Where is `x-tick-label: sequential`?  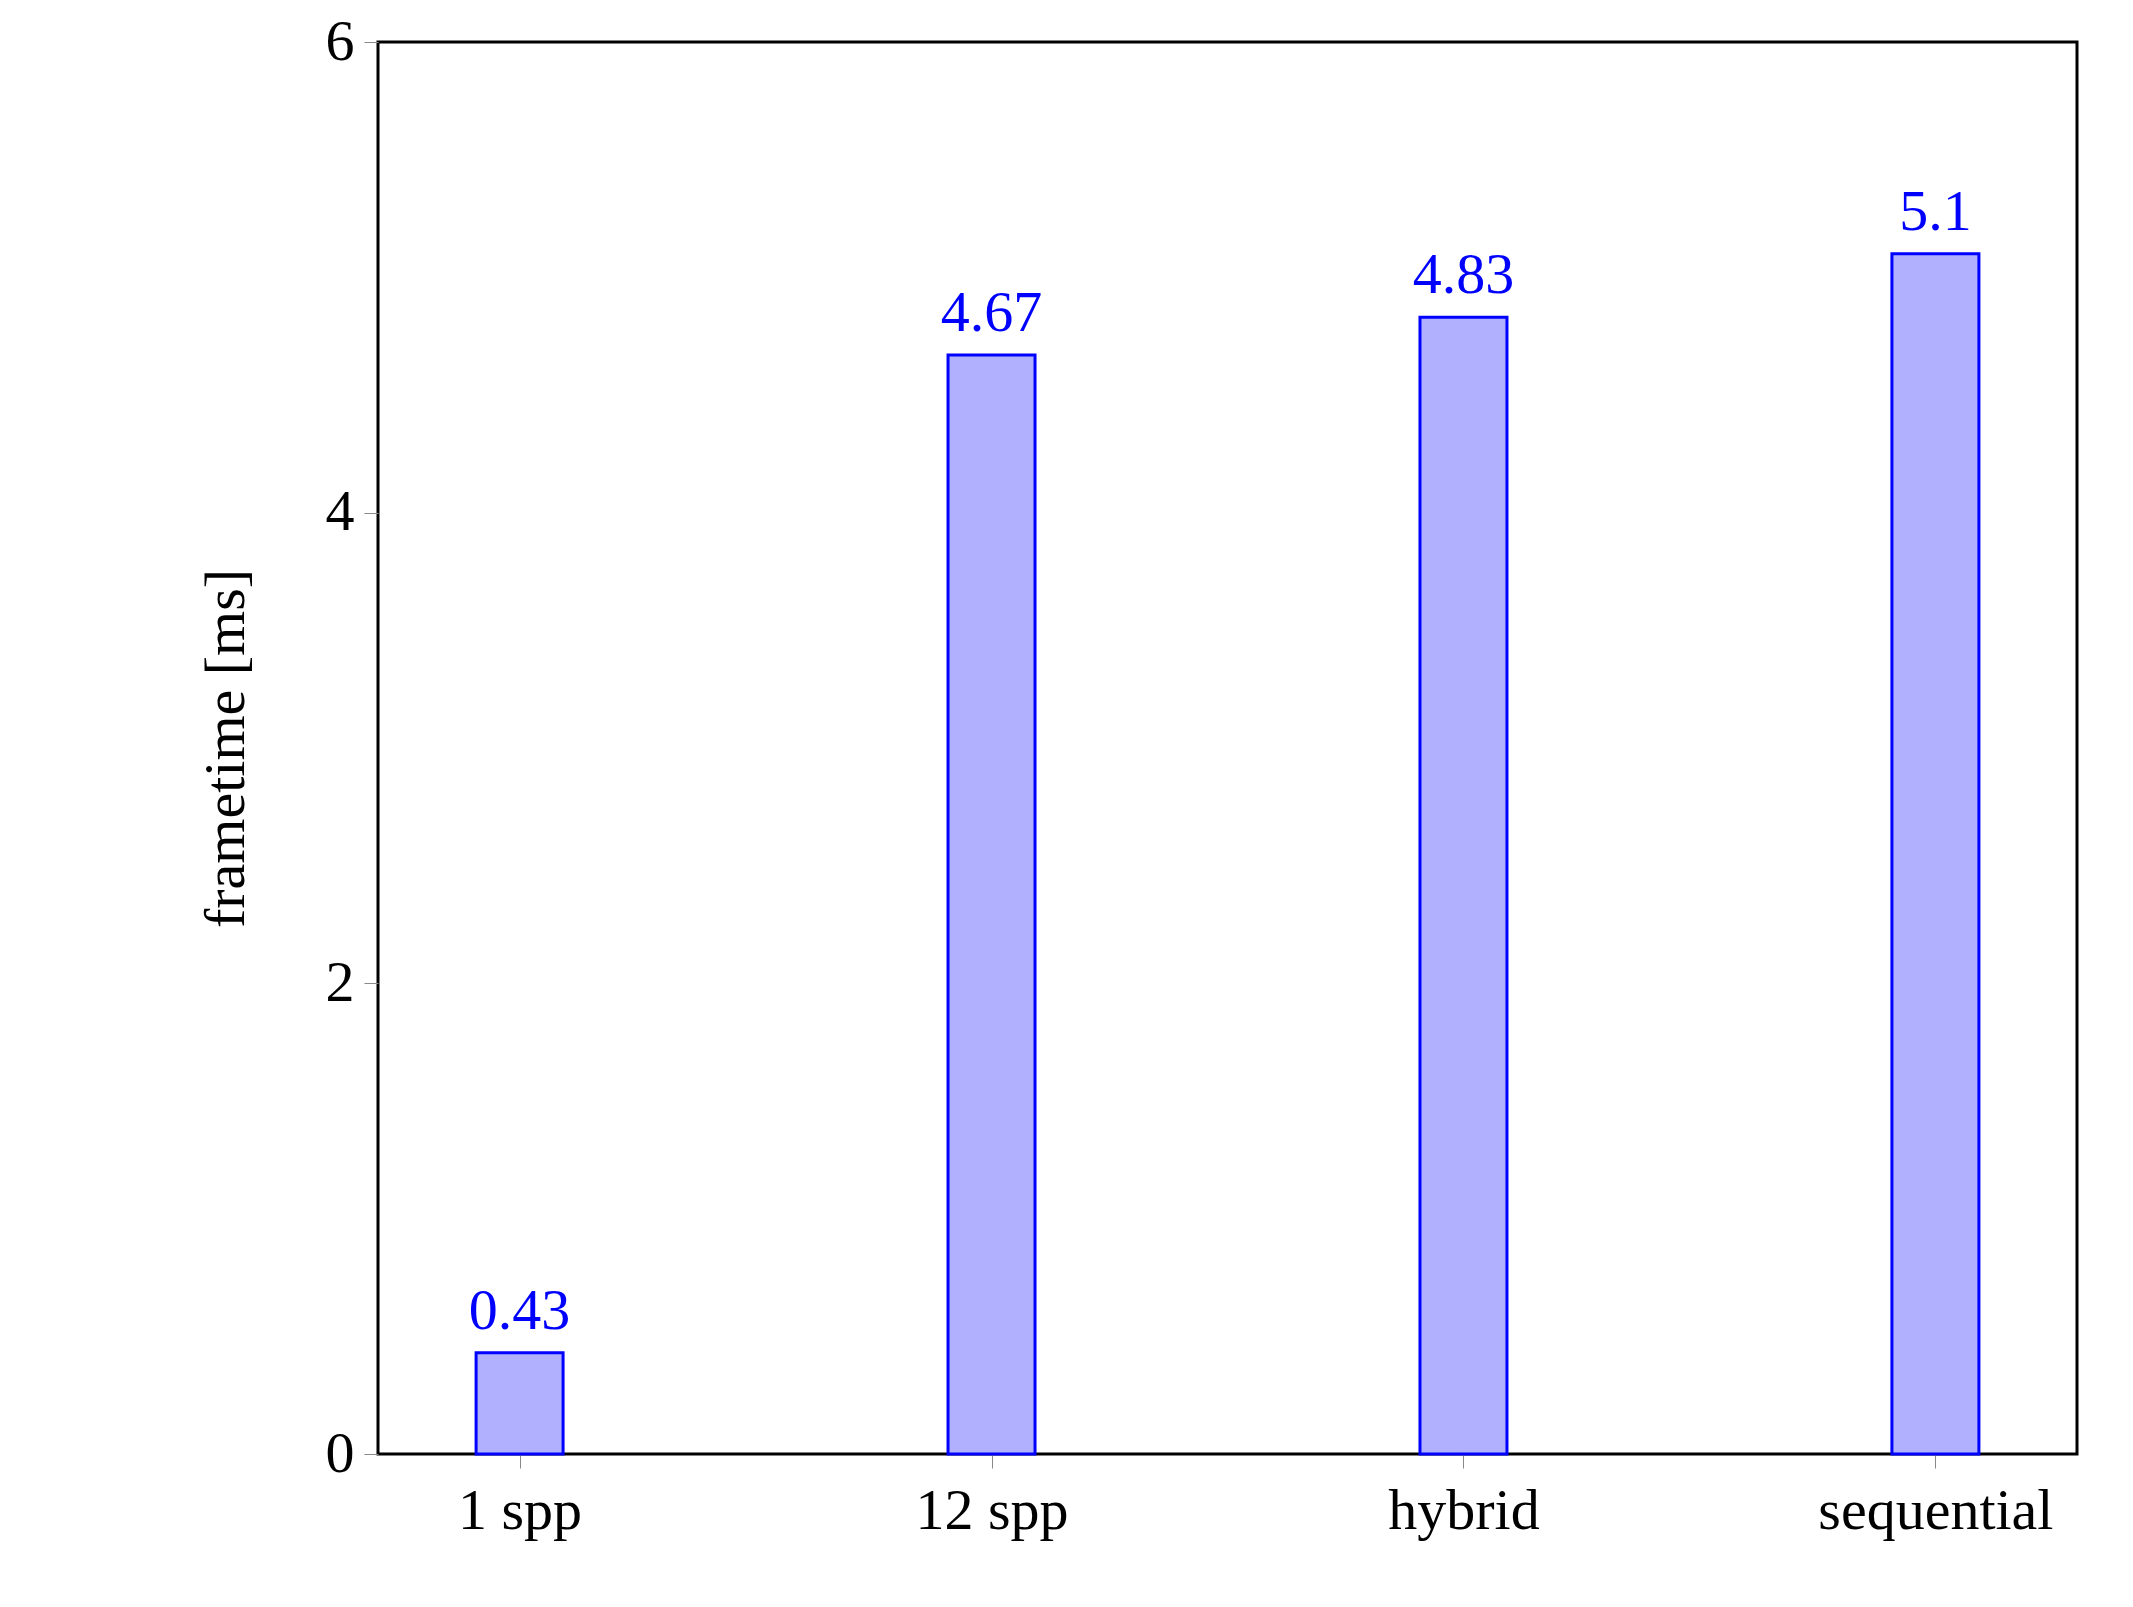 x-tick-label: sequential is located at coordinates (1936, 1509).